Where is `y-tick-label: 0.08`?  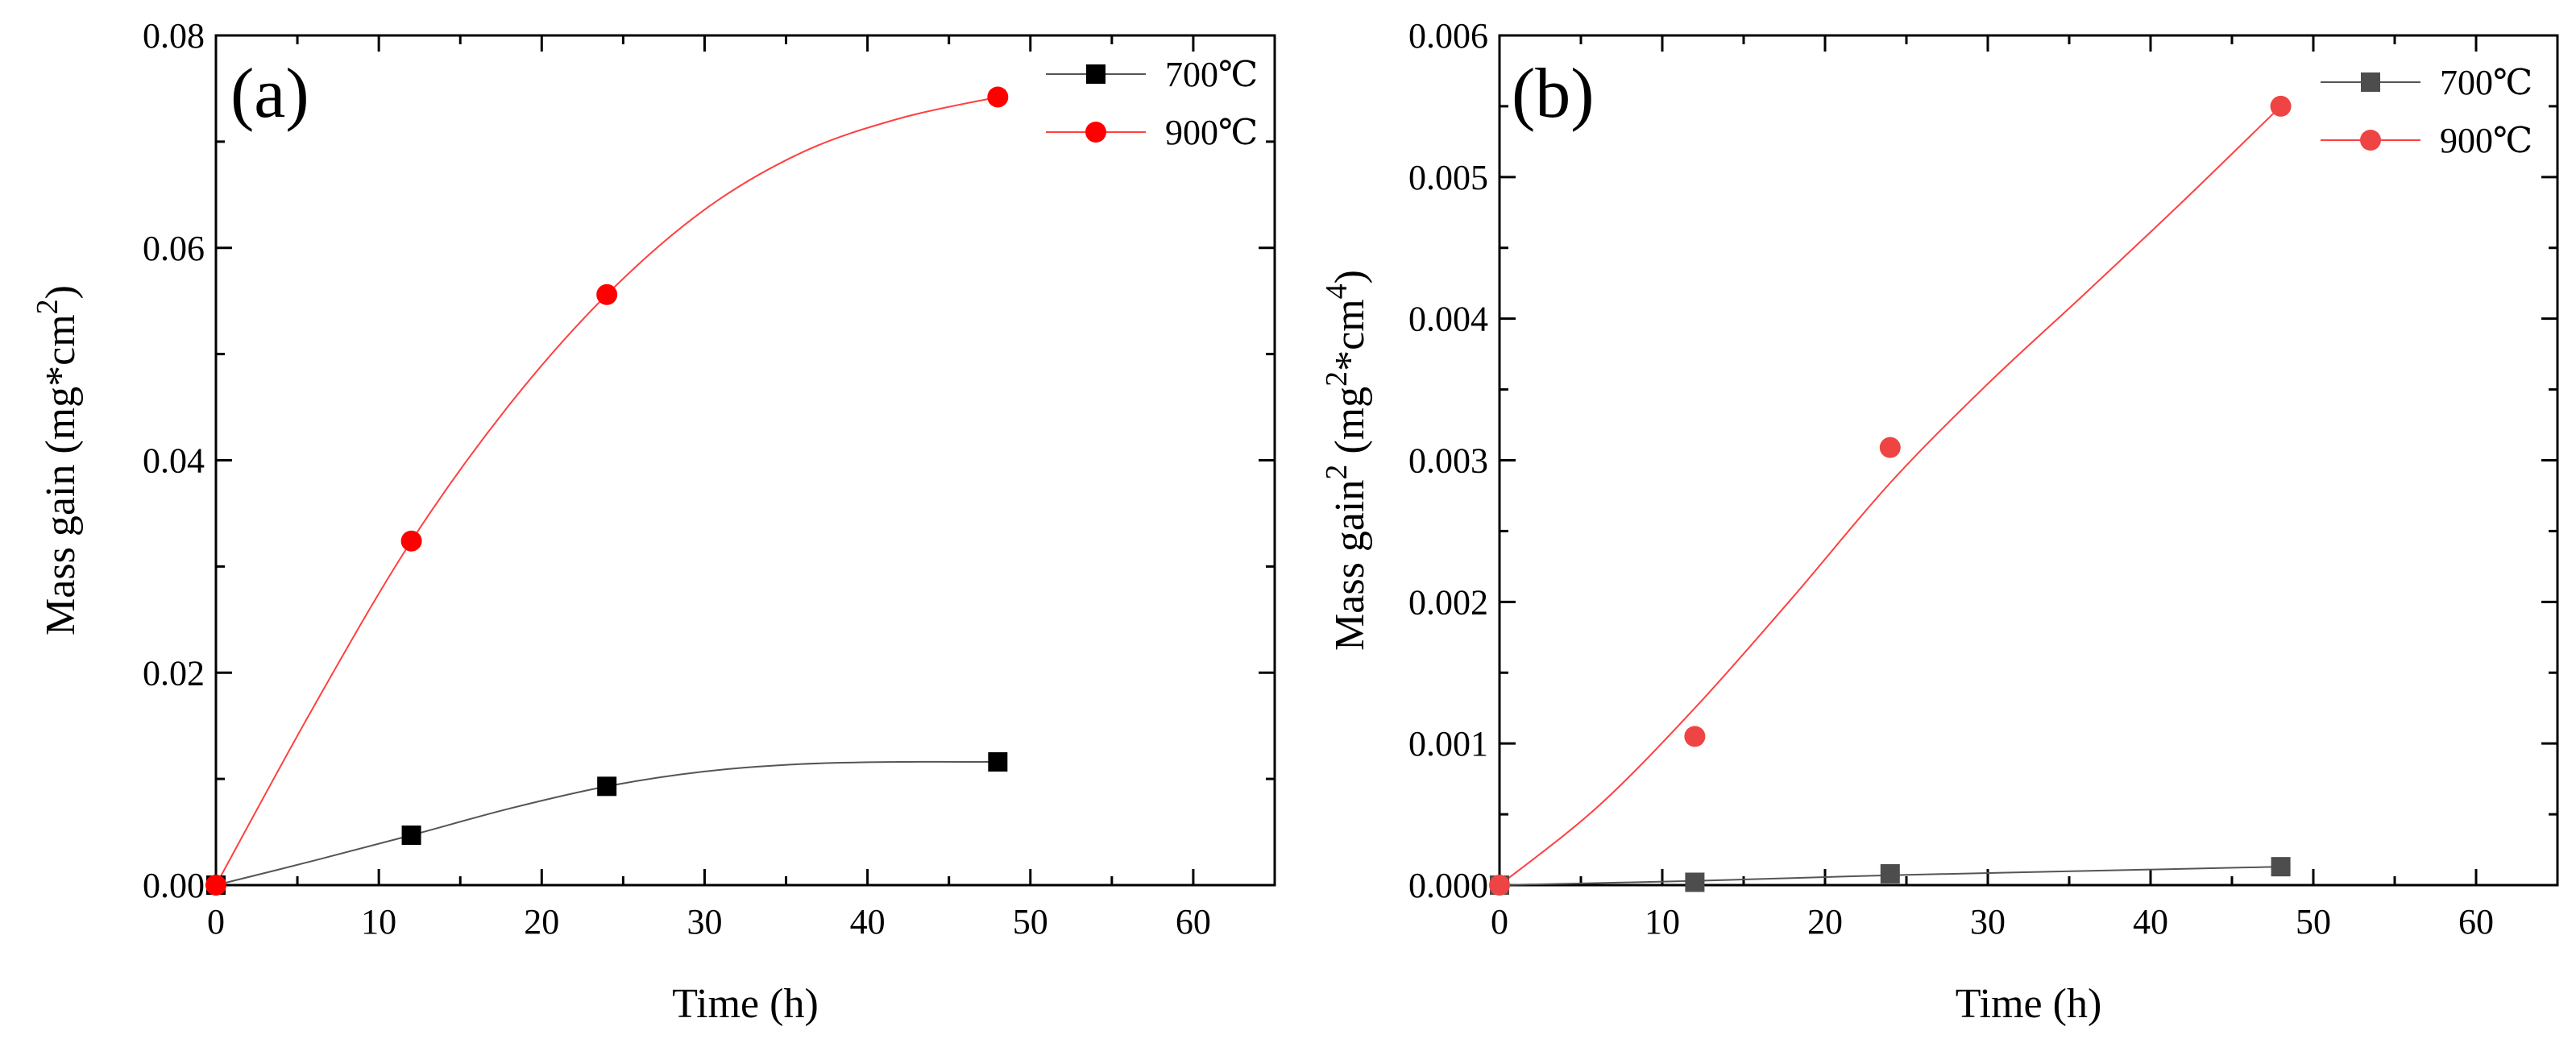
y-tick-label: 0.08 is located at coordinates (174, 36).